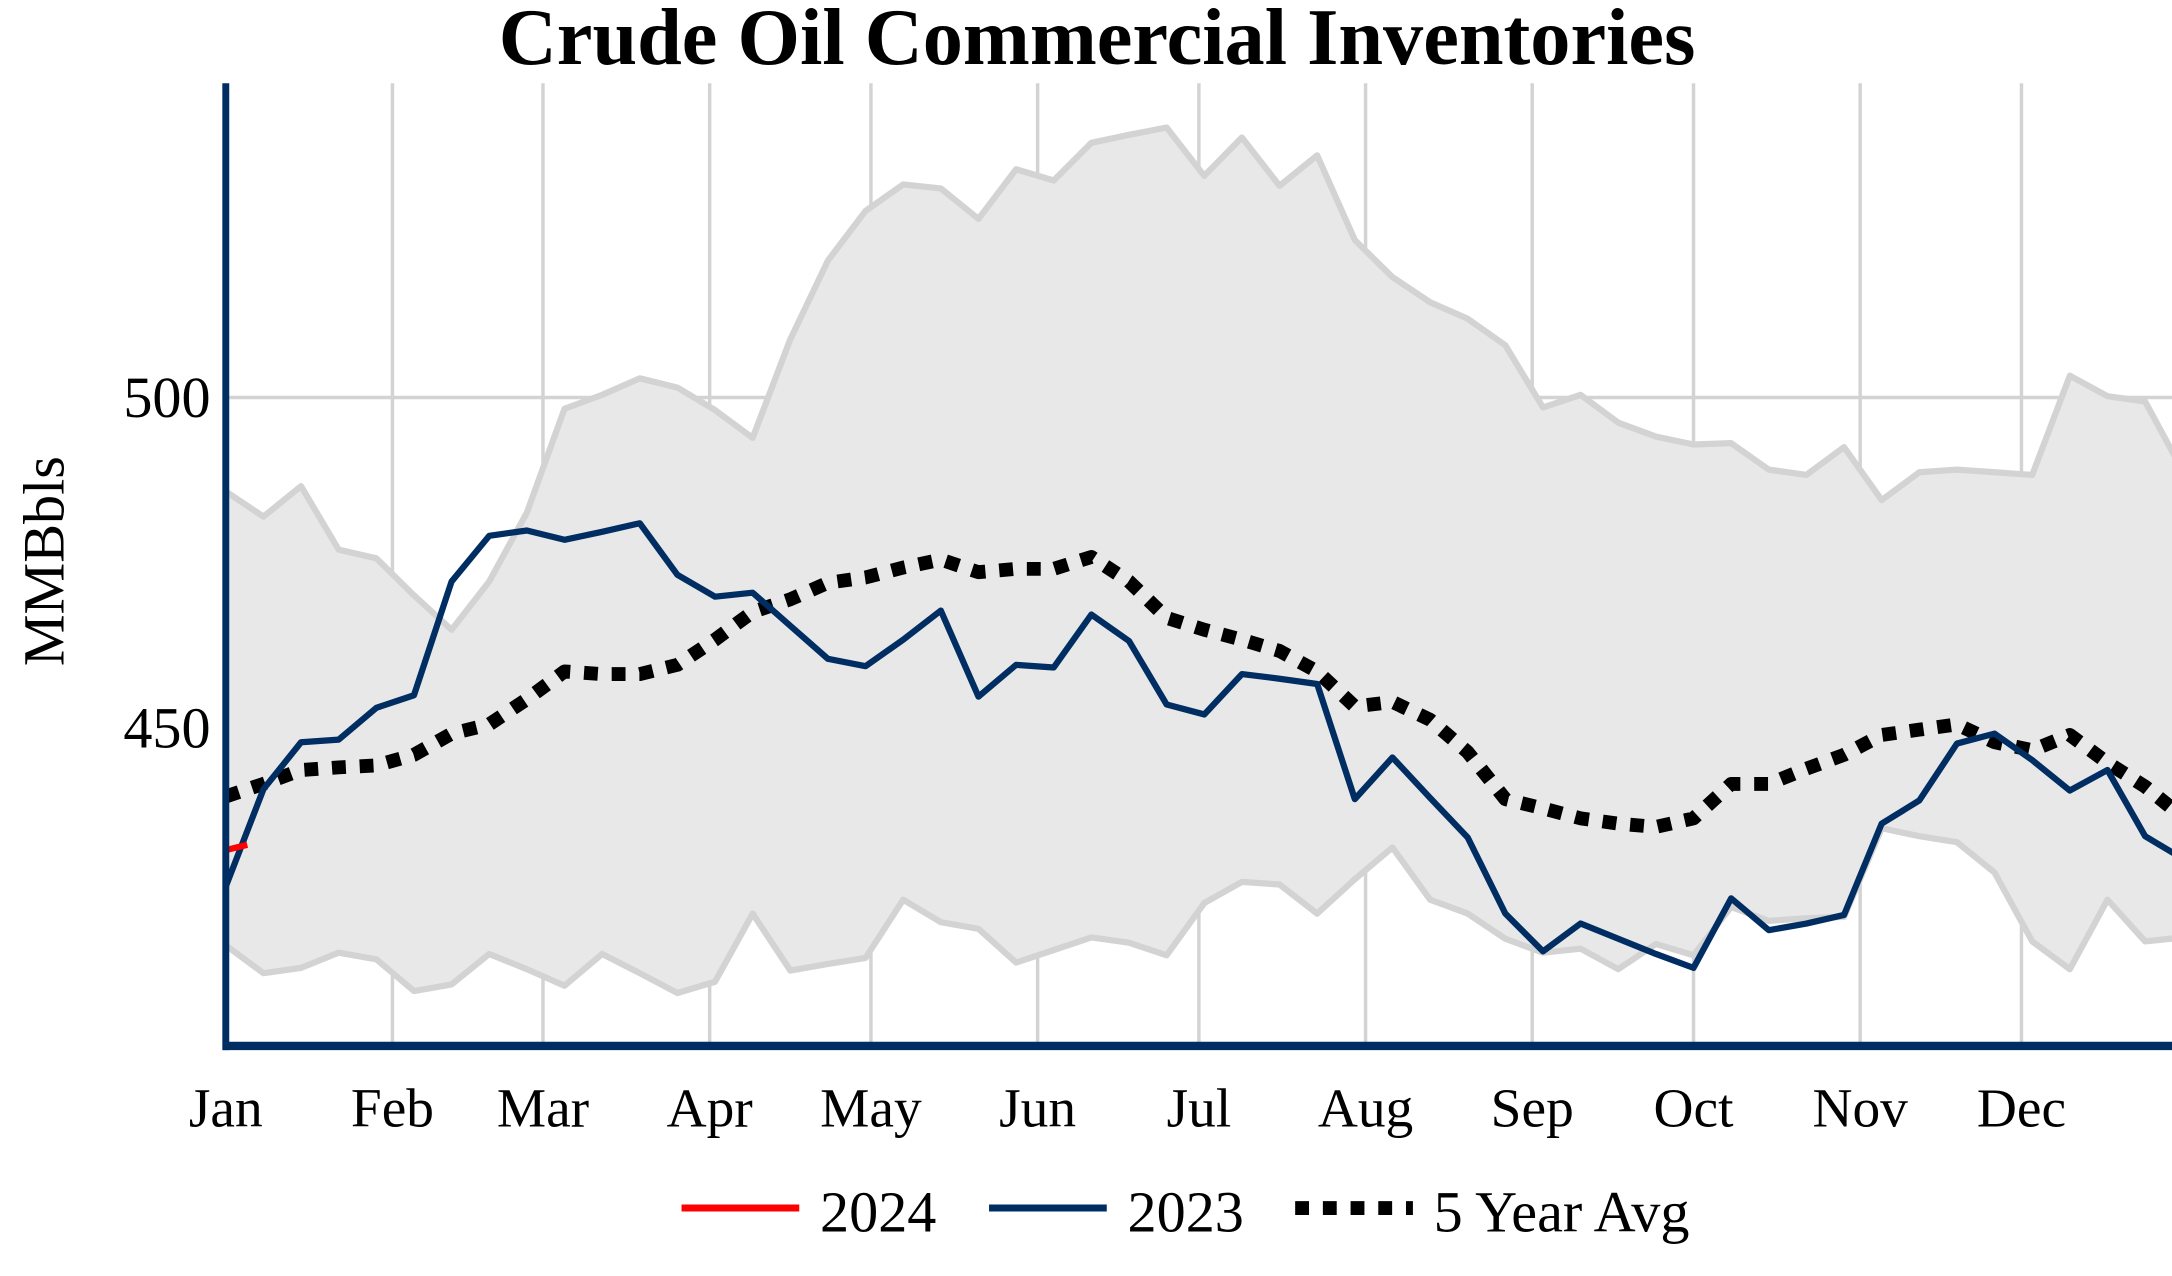  I want to click on series-line-2024, so click(237, 847).